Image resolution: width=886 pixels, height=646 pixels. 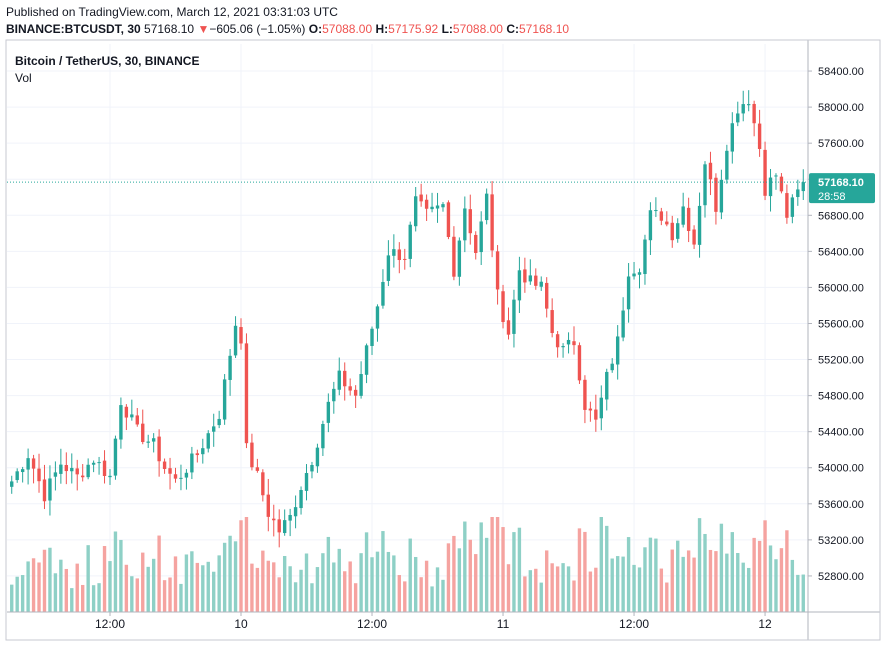 I want to click on price-tick-label: 54800.00, so click(x=841, y=397).